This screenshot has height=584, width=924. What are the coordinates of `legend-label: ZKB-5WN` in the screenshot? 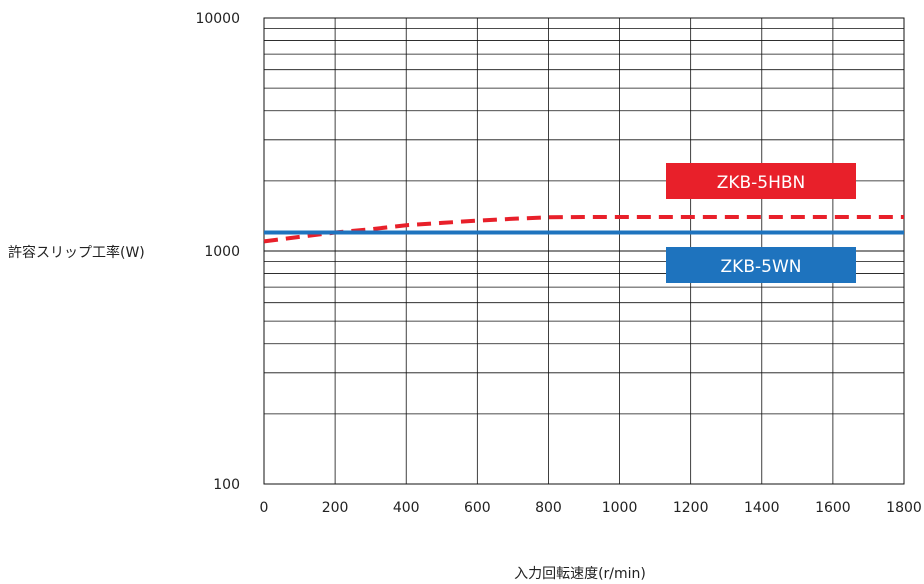 It's located at (761, 267).